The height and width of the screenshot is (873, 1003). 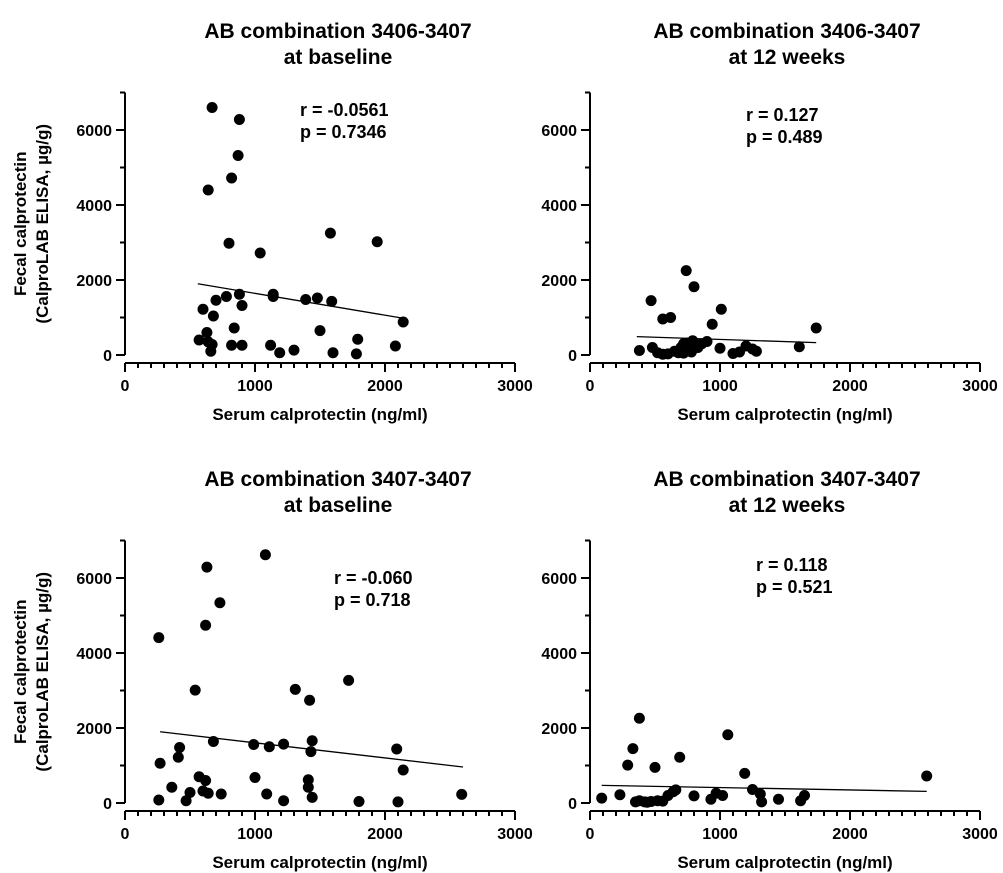 What do you see at coordinates (343, 132) in the screenshot?
I see `stat-annotation-line: p = 0.7346` at bounding box center [343, 132].